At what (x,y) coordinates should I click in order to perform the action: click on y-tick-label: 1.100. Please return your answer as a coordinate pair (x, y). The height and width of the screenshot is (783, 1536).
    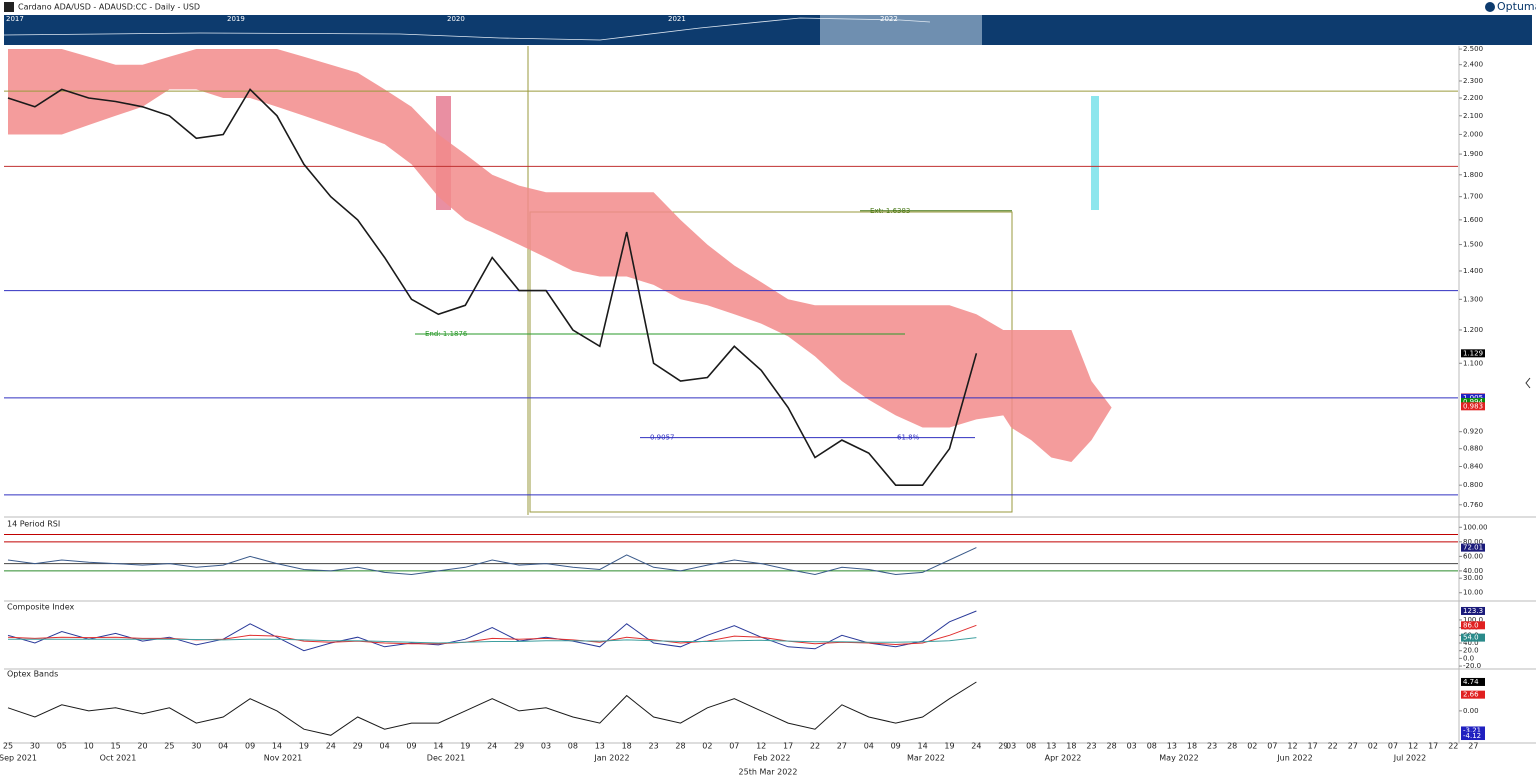
    Looking at the image, I should click on (1473, 363).